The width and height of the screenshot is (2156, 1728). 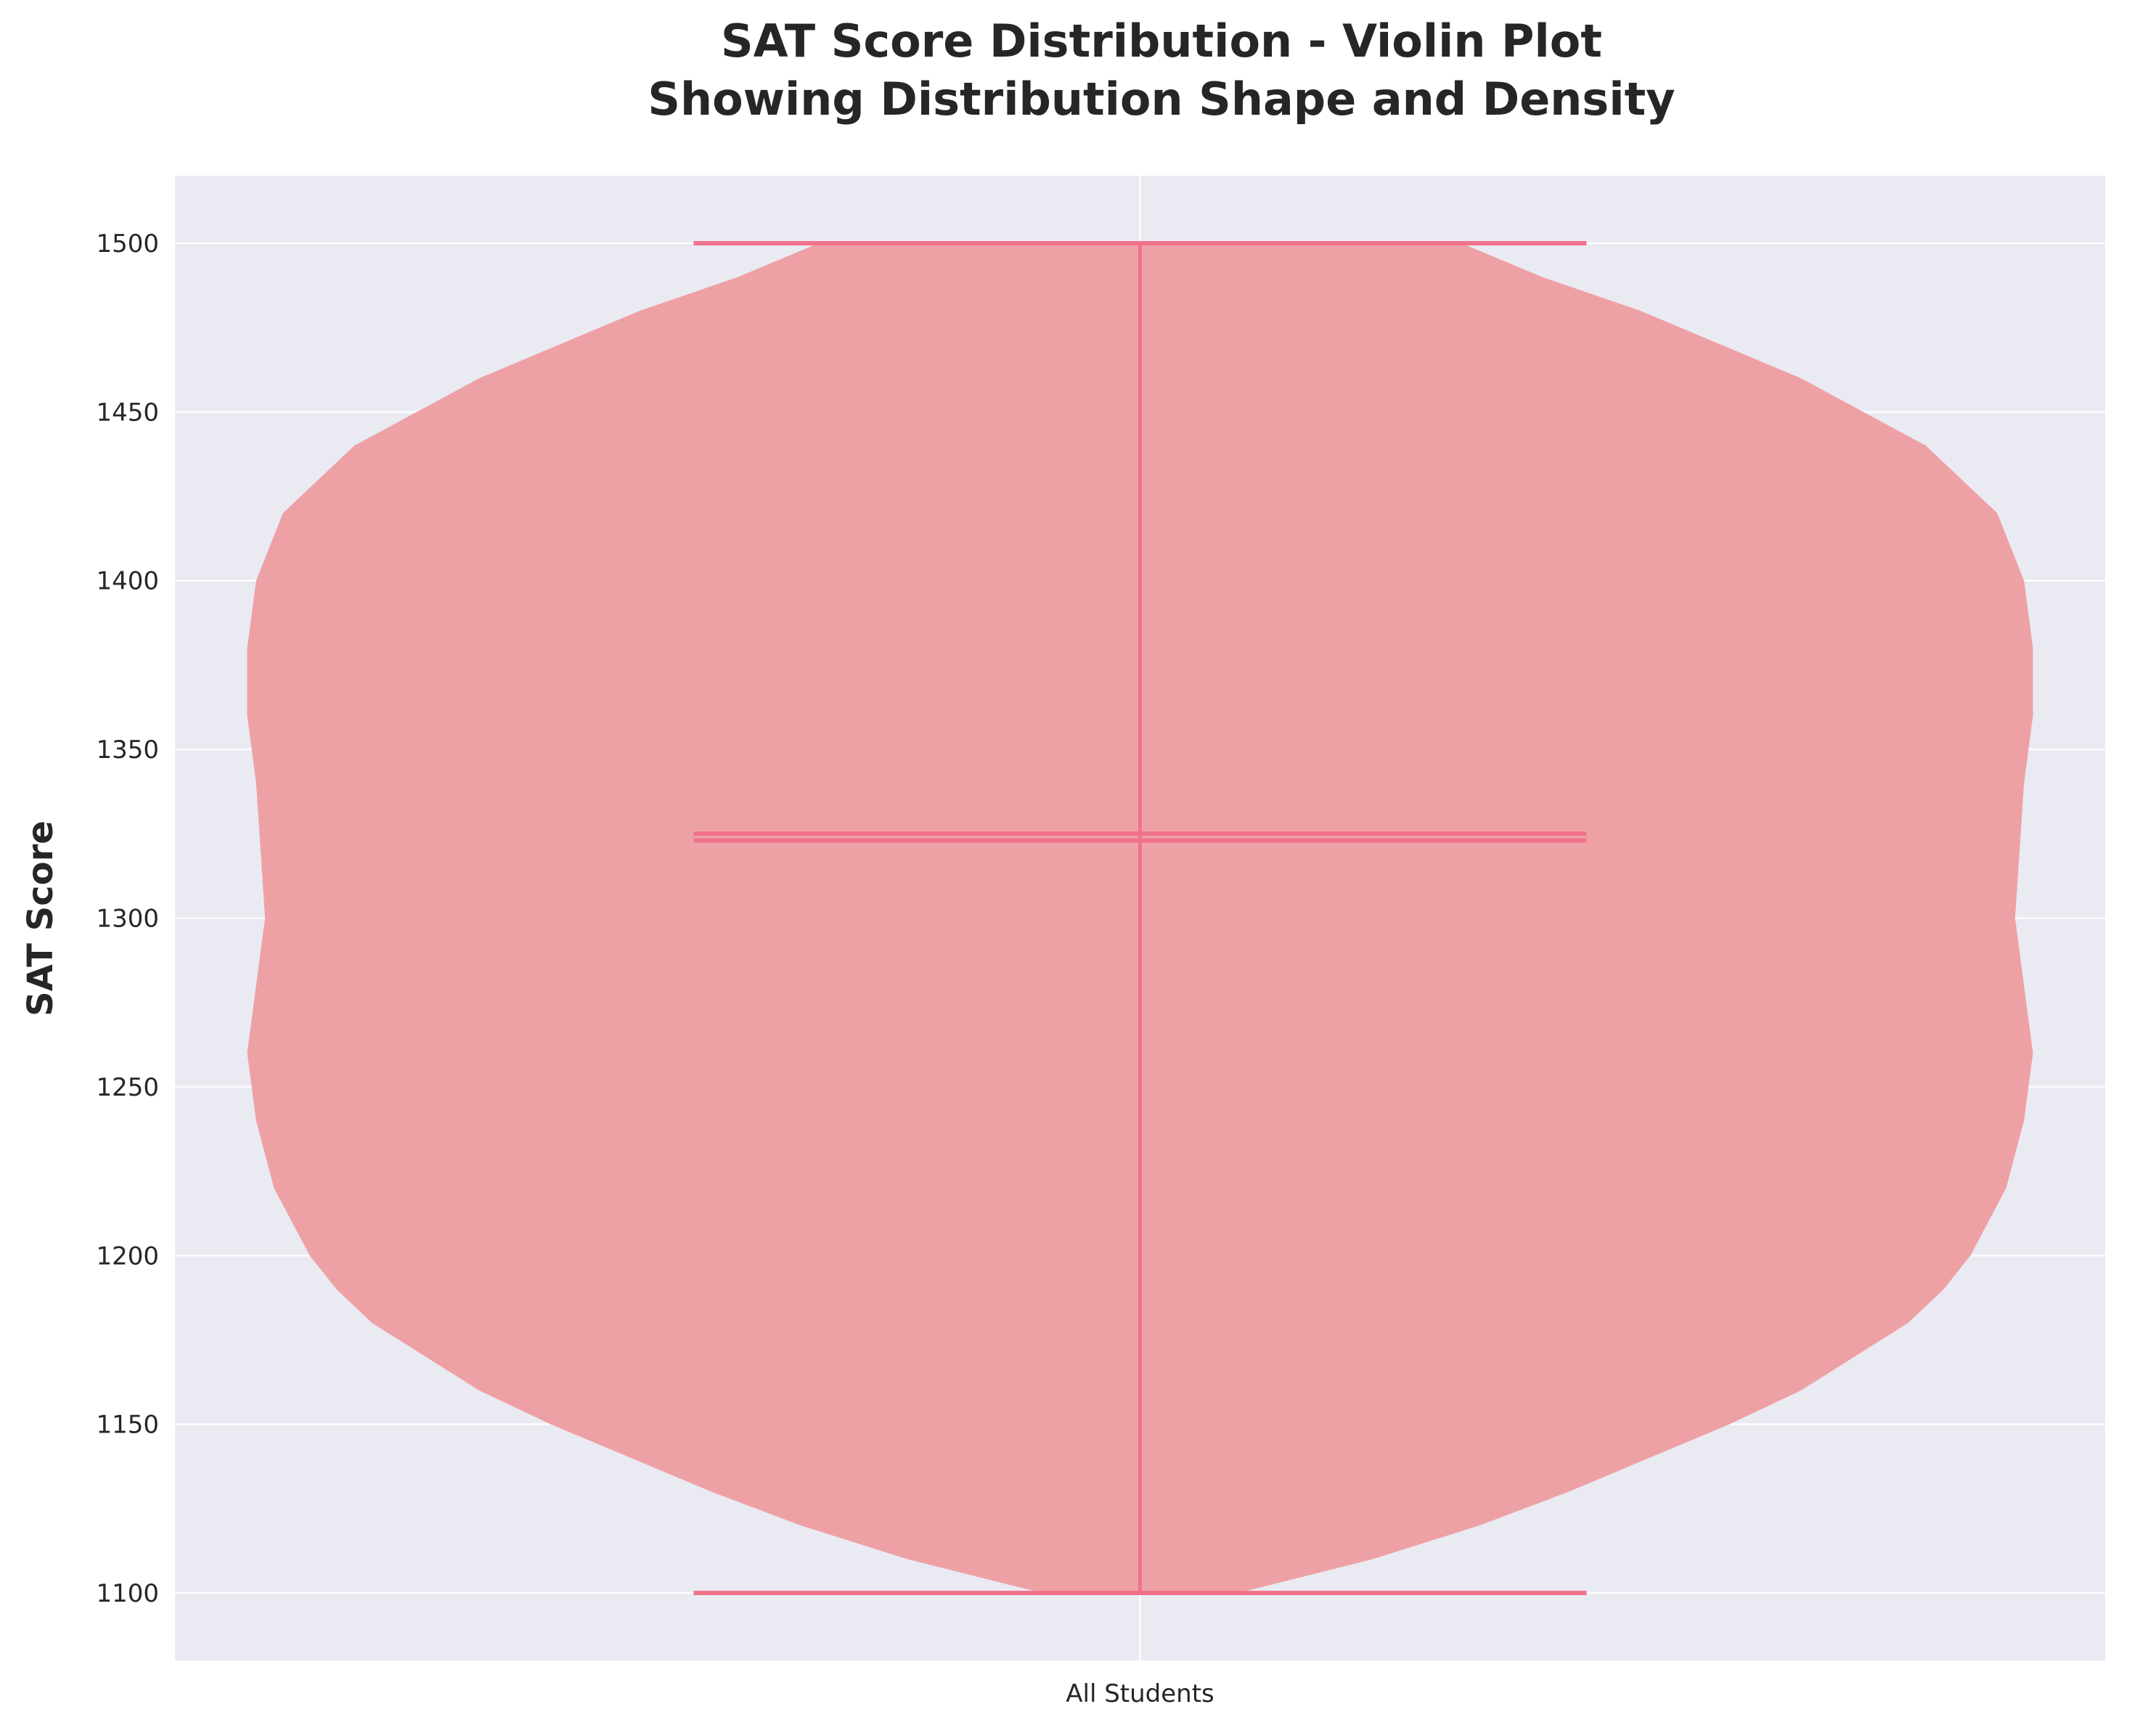 What do you see at coordinates (127, 581) in the screenshot?
I see `y-tick-label: 1400` at bounding box center [127, 581].